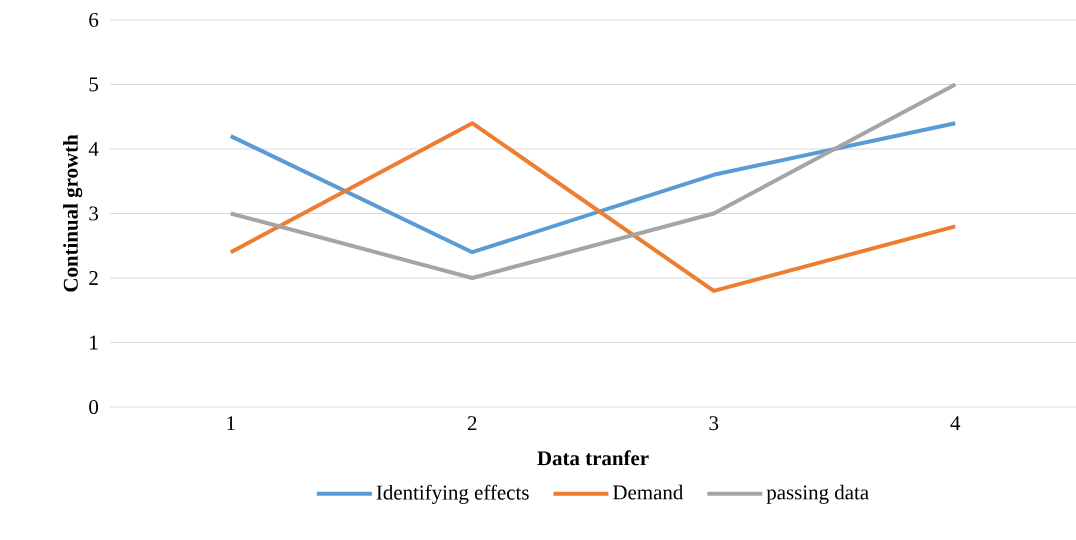 Image resolution: width=1076 pixels, height=540 pixels. Describe the element at coordinates (94, 213) in the screenshot. I see `y-tick-label: 3` at that location.